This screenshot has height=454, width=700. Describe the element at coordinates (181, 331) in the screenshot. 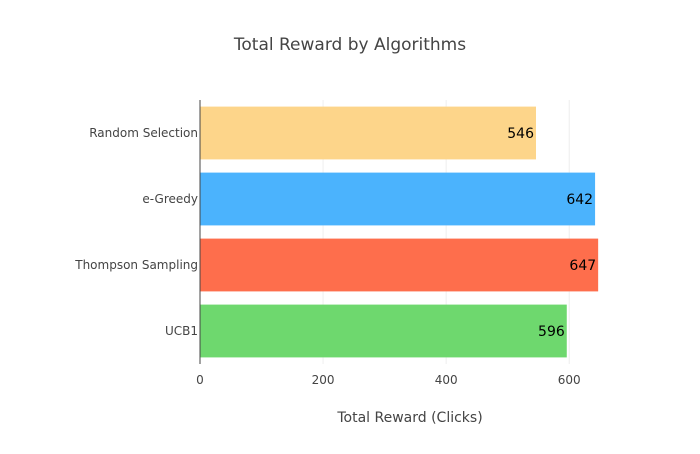

I see `y-tick-label: UCB1` at that location.